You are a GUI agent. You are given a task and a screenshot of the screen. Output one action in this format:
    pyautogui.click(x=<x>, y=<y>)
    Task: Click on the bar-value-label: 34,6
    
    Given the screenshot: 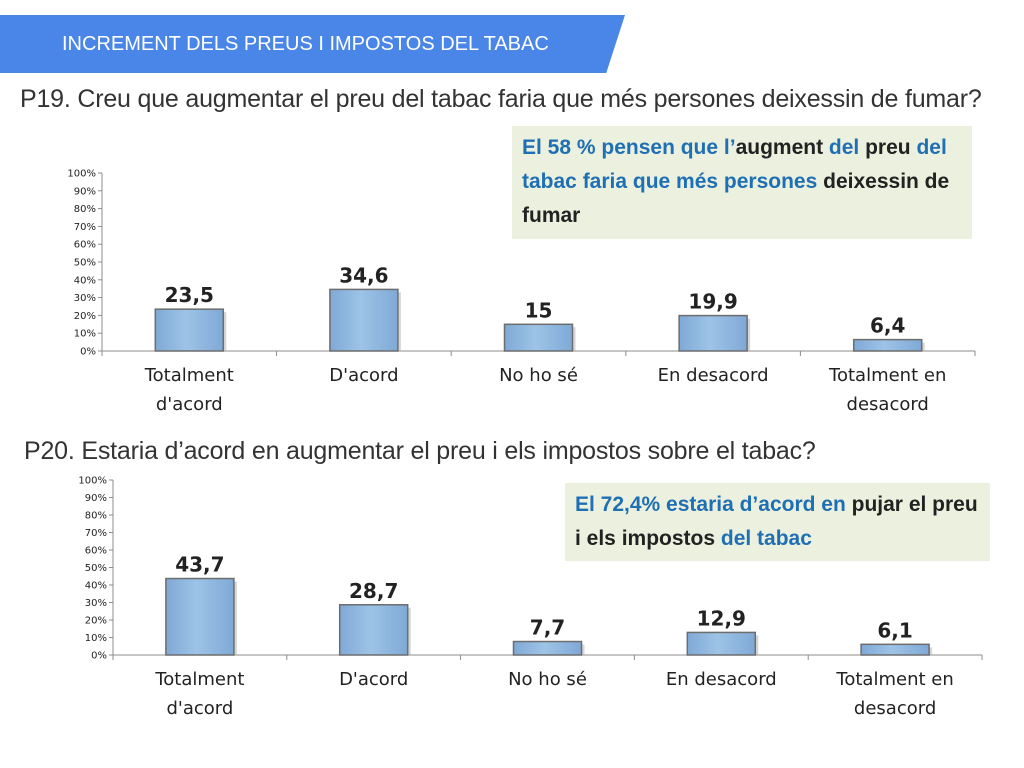 What is the action you would take?
    pyautogui.click(x=363, y=275)
    